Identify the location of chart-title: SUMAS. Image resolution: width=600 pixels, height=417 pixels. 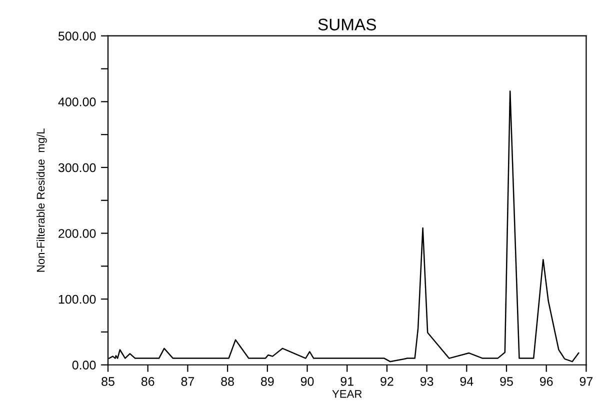
(347, 24).